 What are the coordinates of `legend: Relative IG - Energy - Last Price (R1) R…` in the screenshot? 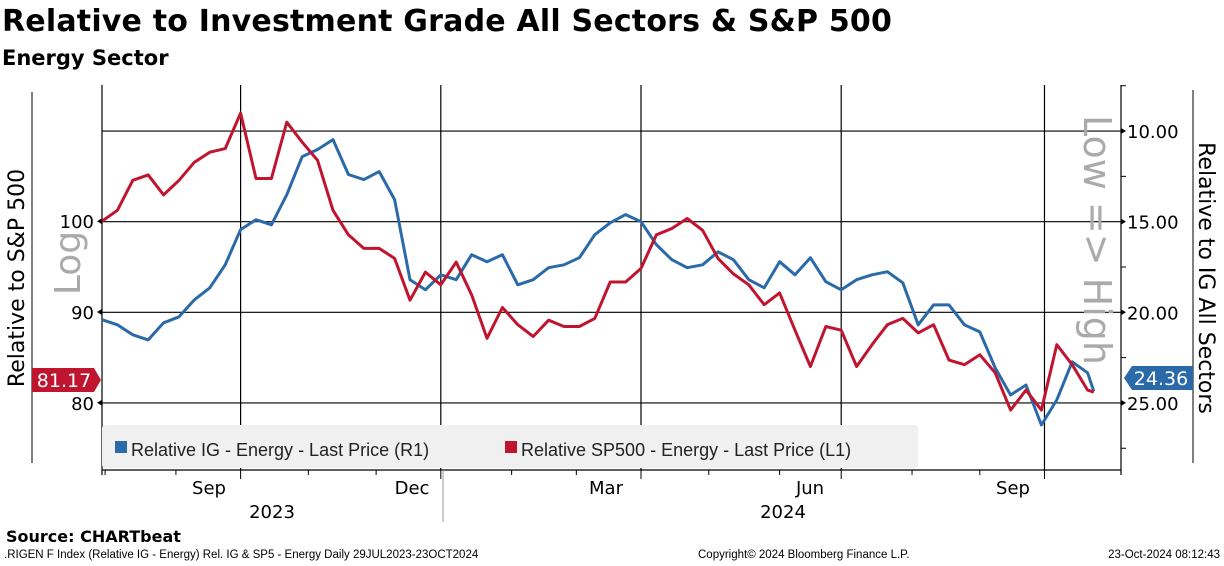 It's located at (510, 446).